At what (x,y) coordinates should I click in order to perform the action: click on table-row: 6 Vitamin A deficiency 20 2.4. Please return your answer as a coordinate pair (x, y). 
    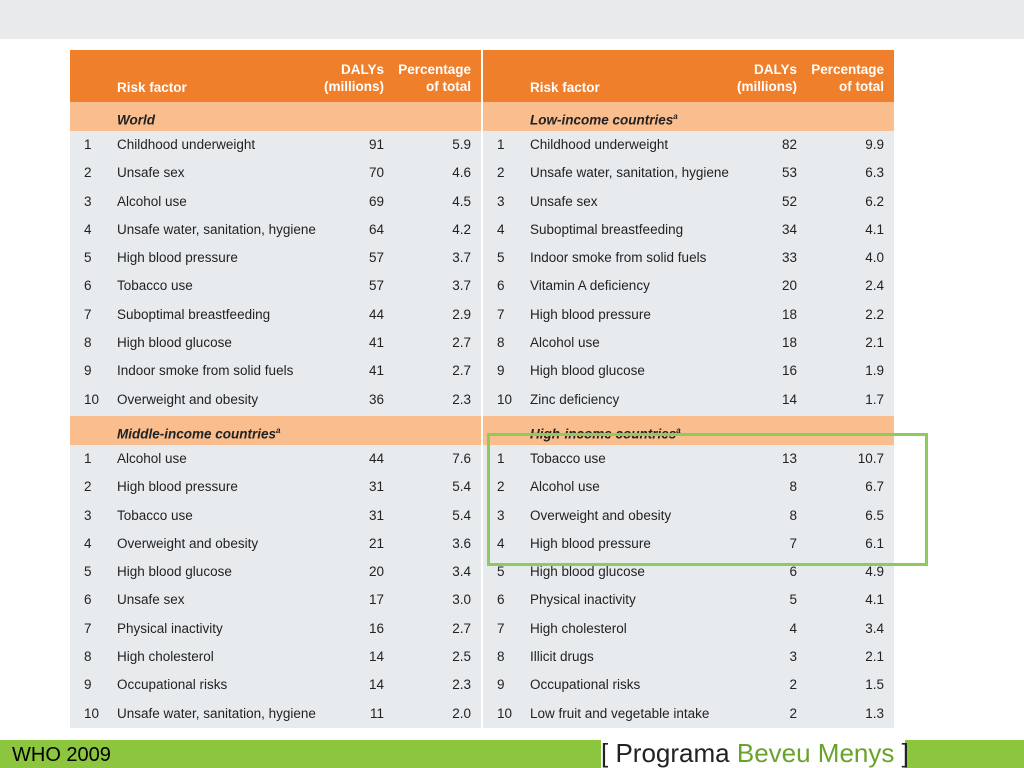
    Looking at the image, I should click on (688, 286).